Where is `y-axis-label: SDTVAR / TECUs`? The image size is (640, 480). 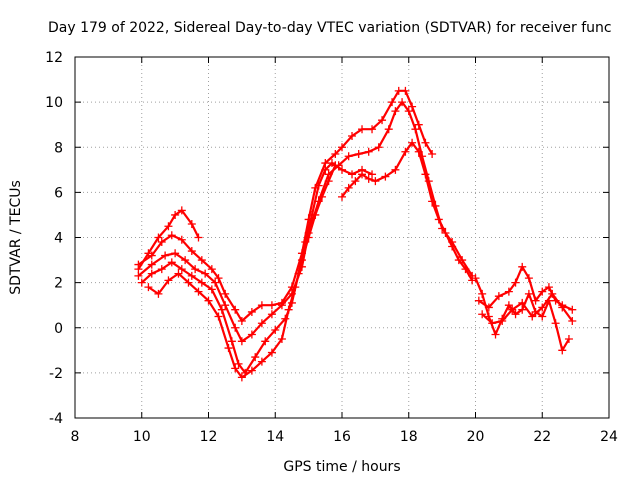 y-axis-label: SDTVAR / TECUs is located at coordinates (16, 237).